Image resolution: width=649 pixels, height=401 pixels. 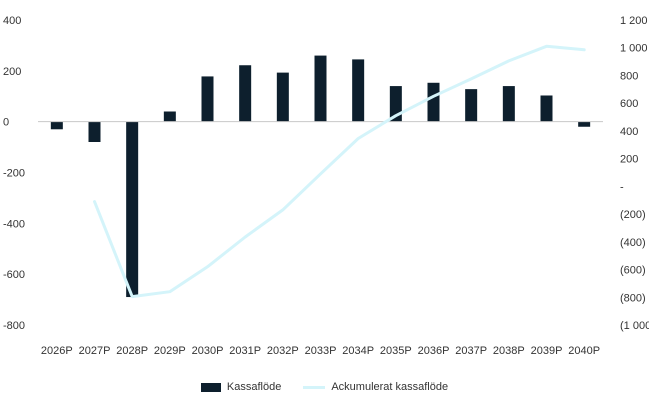 What do you see at coordinates (282, 97) in the screenshot?
I see `bar-2032P` at bounding box center [282, 97].